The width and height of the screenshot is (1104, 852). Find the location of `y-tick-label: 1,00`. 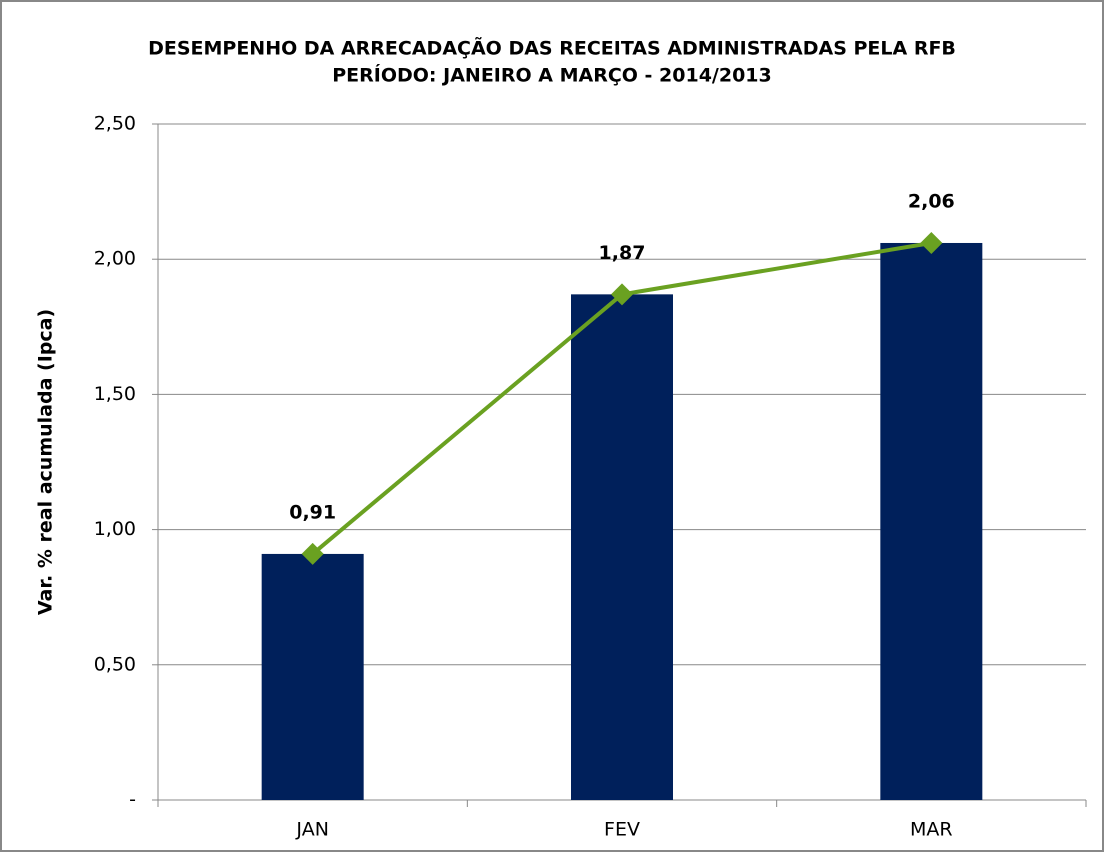

y-tick-label: 1,00 is located at coordinates (115, 529).